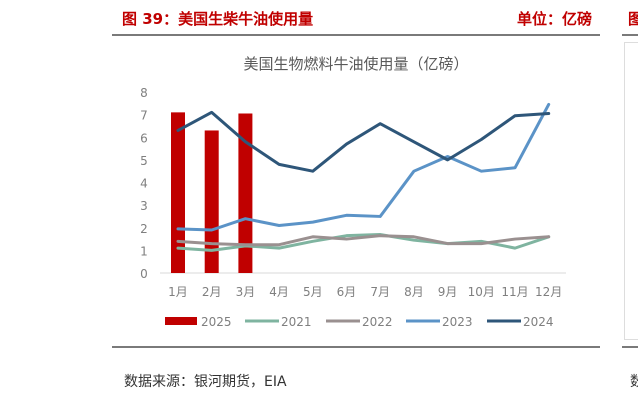 Image resolution: width=638 pixels, height=416 pixels. What do you see at coordinates (448, 292) in the screenshot?
I see `x-tick-label: 9月` at bounding box center [448, 292].